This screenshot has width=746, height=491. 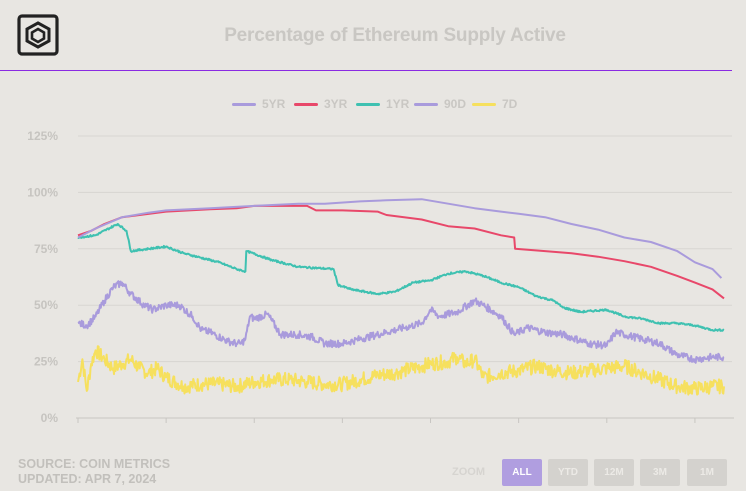 What do you see at coordinates (258, 104) in the screenshot?
I see `legend-item-5yr: 5YR` at bounding box center [258, 104].